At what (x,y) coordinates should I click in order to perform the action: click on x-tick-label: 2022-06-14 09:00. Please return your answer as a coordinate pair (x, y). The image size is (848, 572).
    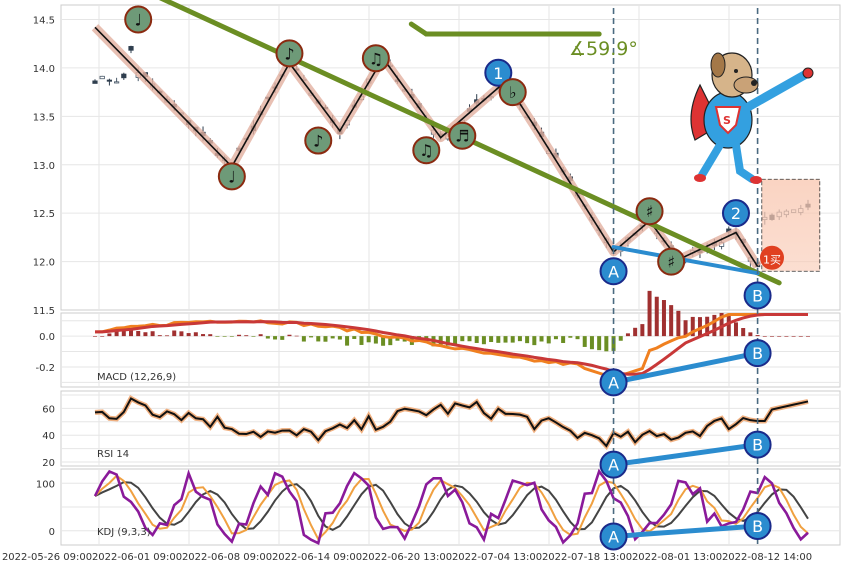
    Looking at the image, I should click on (317, 557).